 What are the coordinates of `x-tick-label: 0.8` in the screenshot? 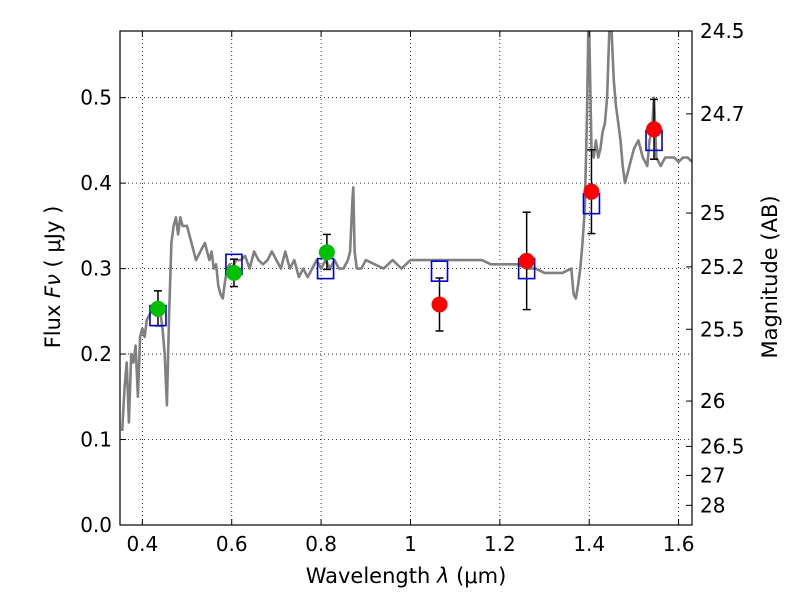 It's located at (321, 544).